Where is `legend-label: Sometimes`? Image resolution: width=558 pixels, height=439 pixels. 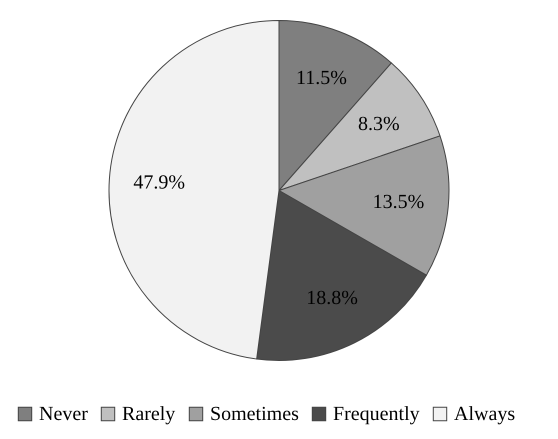
legend-label: Sometimes is located at coordinates (255, 414).